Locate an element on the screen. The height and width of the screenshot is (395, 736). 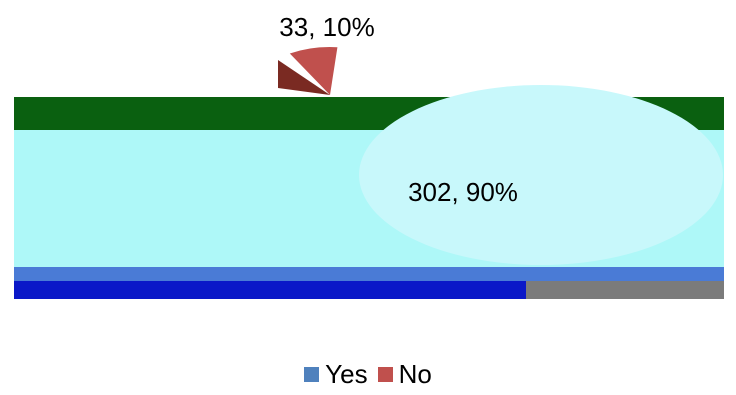
data-label-no: 33, 10% is located at coordinates (326, 27).